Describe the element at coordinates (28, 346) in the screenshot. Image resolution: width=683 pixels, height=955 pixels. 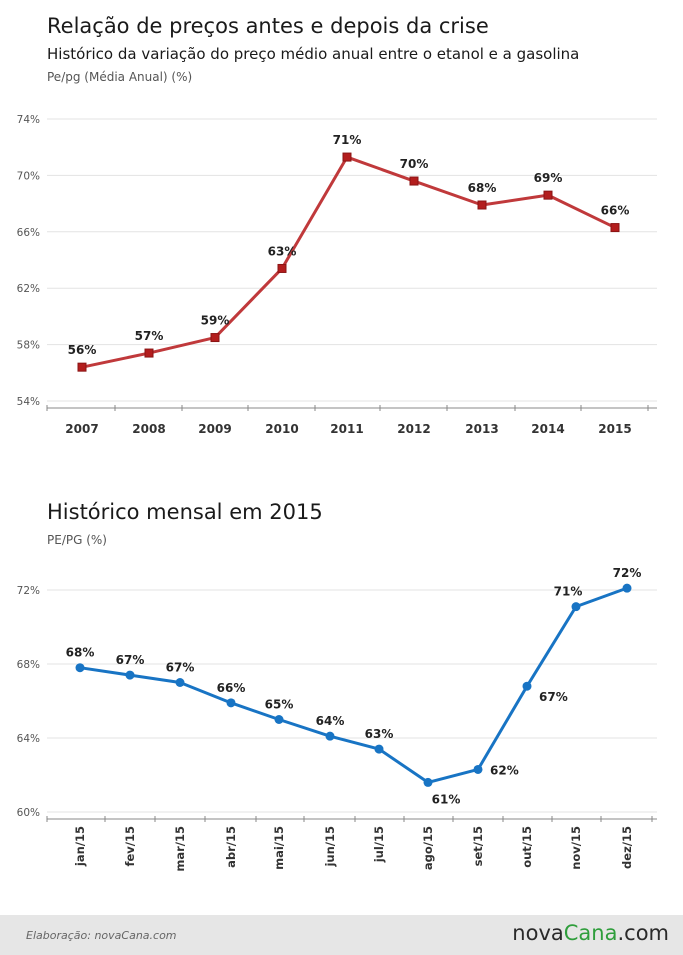
I see `y-tick-label: 58%` at that location.